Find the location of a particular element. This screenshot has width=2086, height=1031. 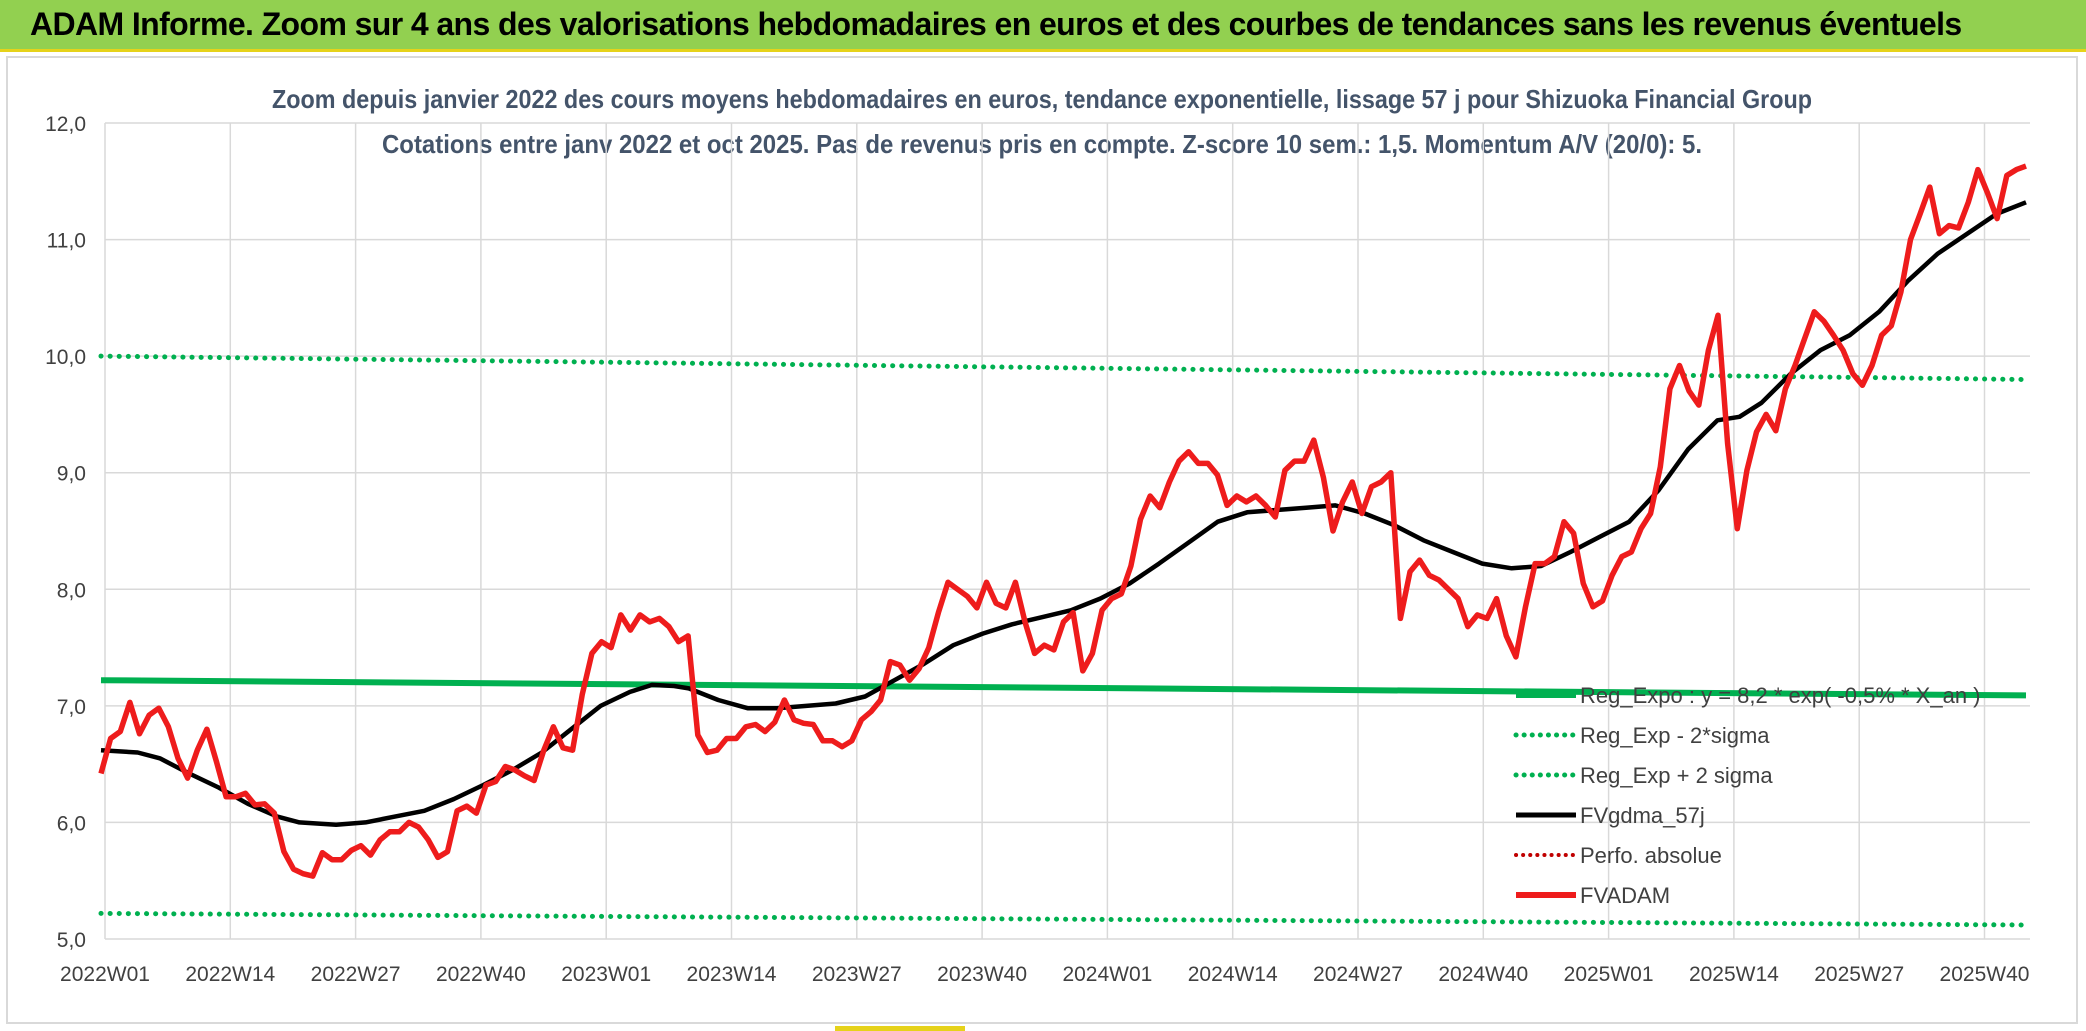

x-tick-label: 2025W14 is located at coordinates (1734, 974).